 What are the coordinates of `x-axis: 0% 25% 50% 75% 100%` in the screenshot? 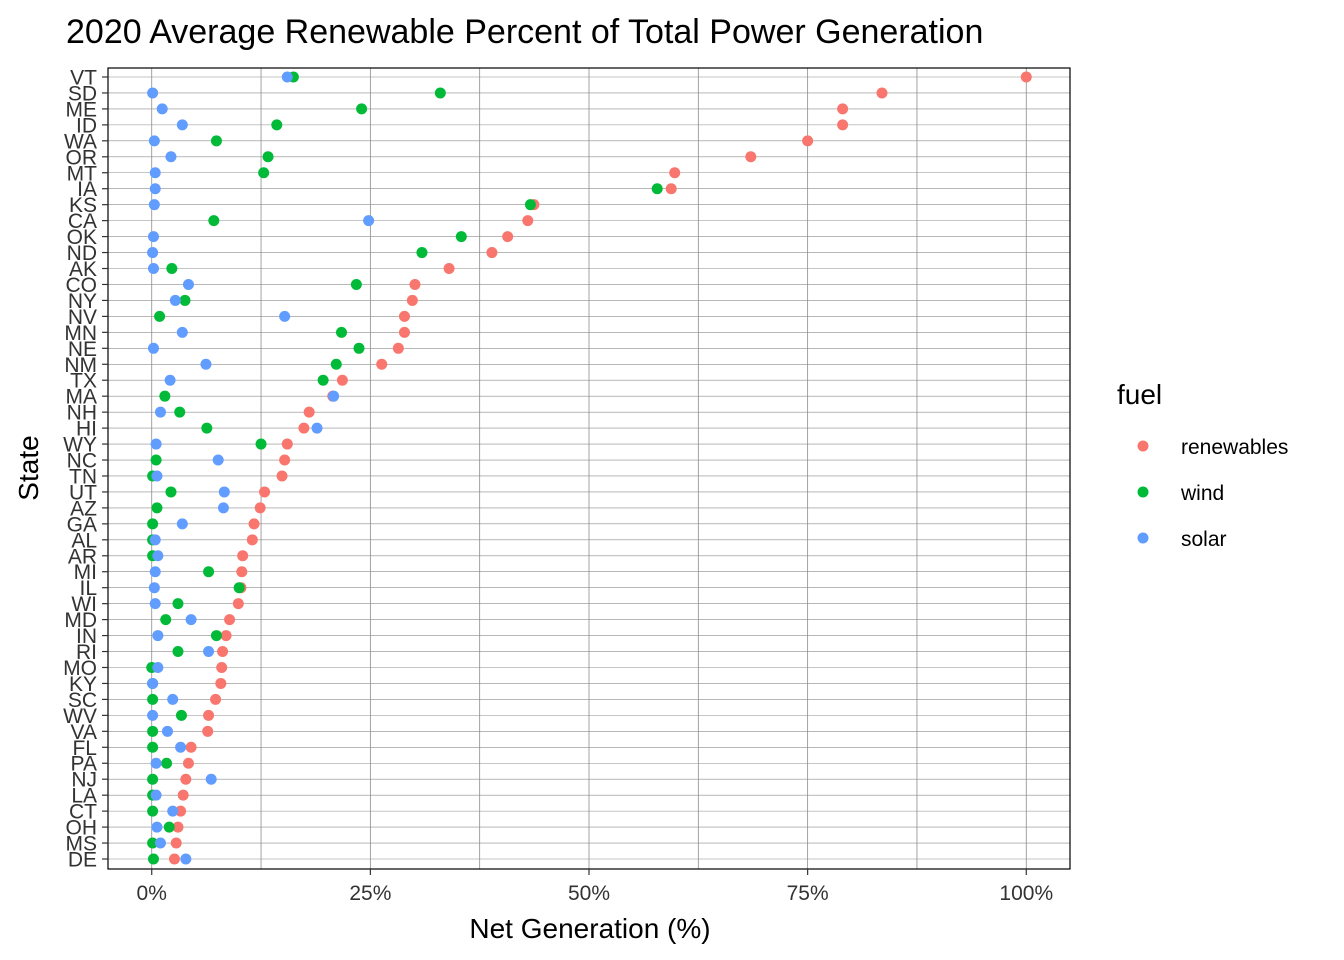 It's located at (595, 887).